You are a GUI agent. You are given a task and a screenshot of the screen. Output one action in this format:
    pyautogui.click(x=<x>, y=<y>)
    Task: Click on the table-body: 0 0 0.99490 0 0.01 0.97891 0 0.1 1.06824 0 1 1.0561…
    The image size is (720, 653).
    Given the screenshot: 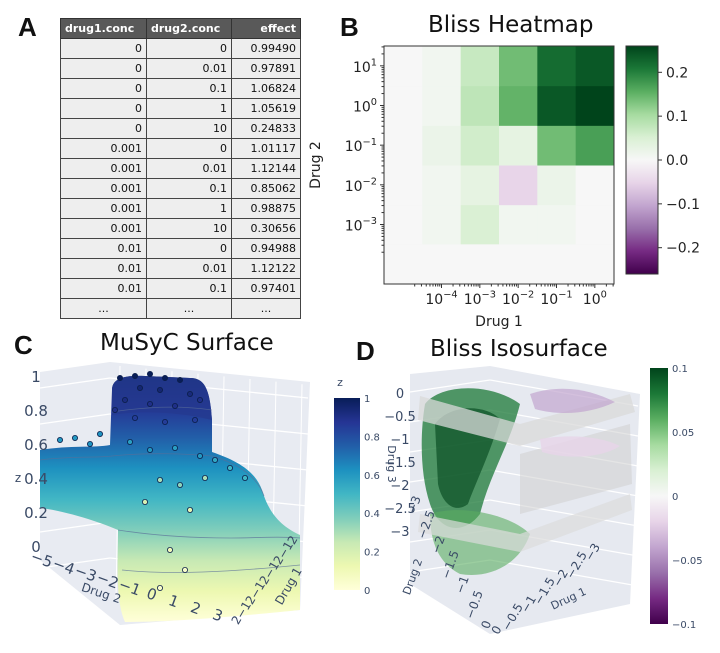 What is the action you would take?
    pyautogui.click(x=180, y=178)
    